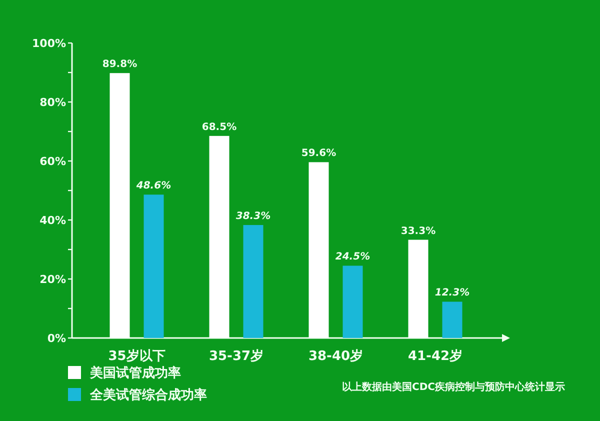 Image resolution: width=600 pixels, height=421 pixels. What do you see at coordinates (418, 231) in the screenshot?
I see `data-label: 33.3%` at bounding box center [418, 231].